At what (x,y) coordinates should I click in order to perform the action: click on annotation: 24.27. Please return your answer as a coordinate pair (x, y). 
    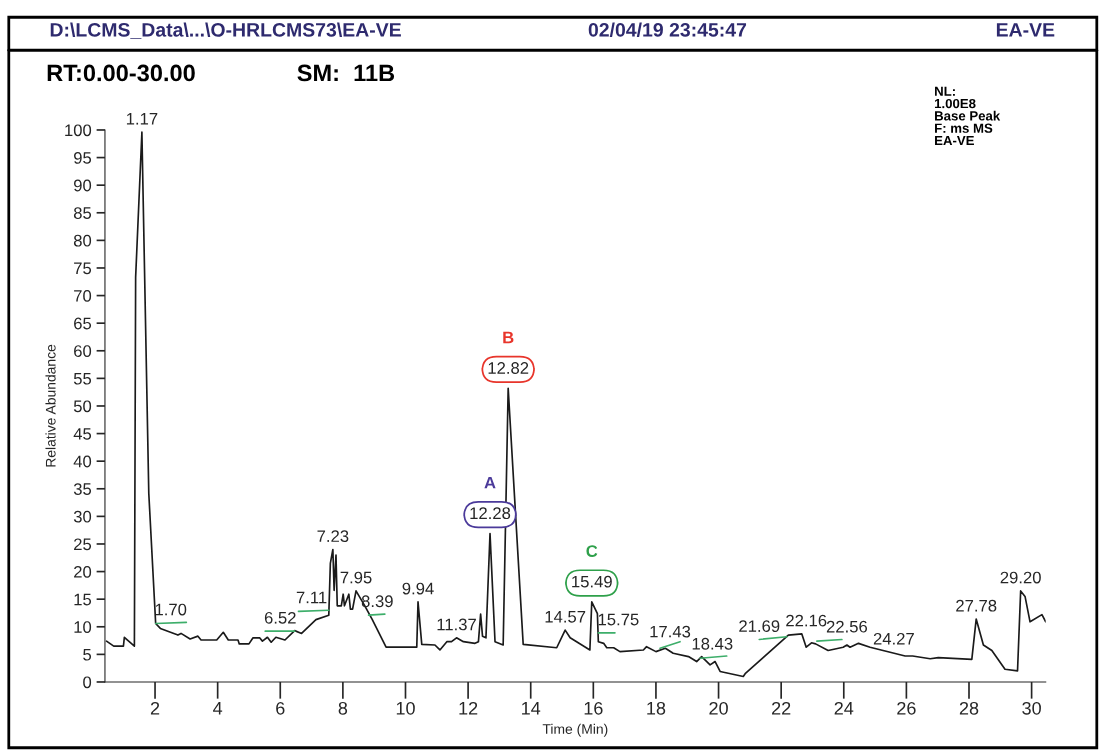
    Looking at the image, I should click on (893, 638).